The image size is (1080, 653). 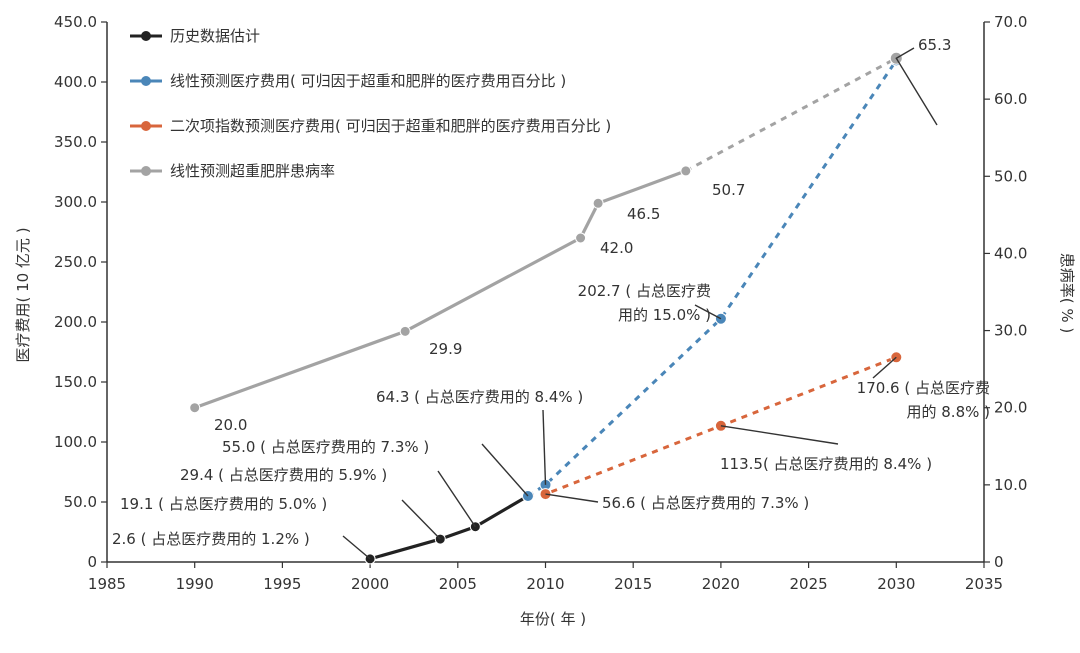 What do you see at coordinates (1010, 485) in the screenshot?
I see `right-tick-label: 10.0` at bounding box center [1010, 485].